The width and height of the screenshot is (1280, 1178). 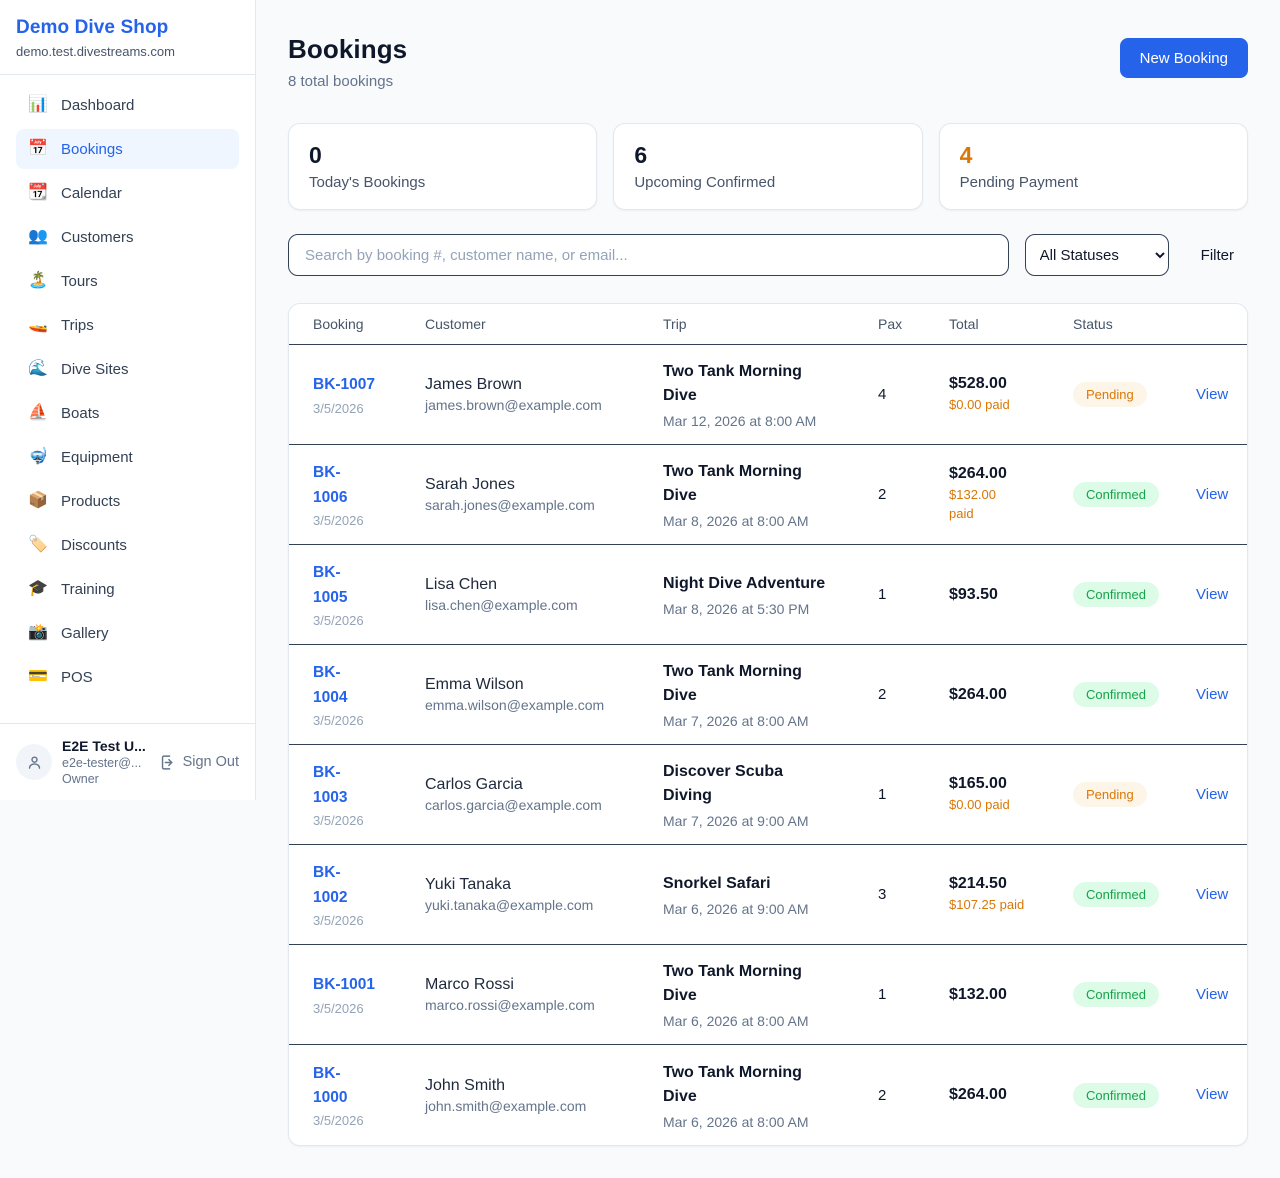 What do you see at coordinates (127, 149) in the screenshot?
I see `sidebar-item-bookings: 📅 Bookings` at bounding box center [127, 149].